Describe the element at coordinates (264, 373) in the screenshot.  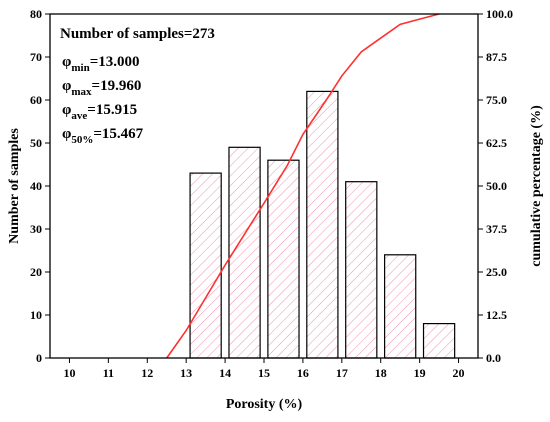
I see `x-tick-label: 15` at that location.